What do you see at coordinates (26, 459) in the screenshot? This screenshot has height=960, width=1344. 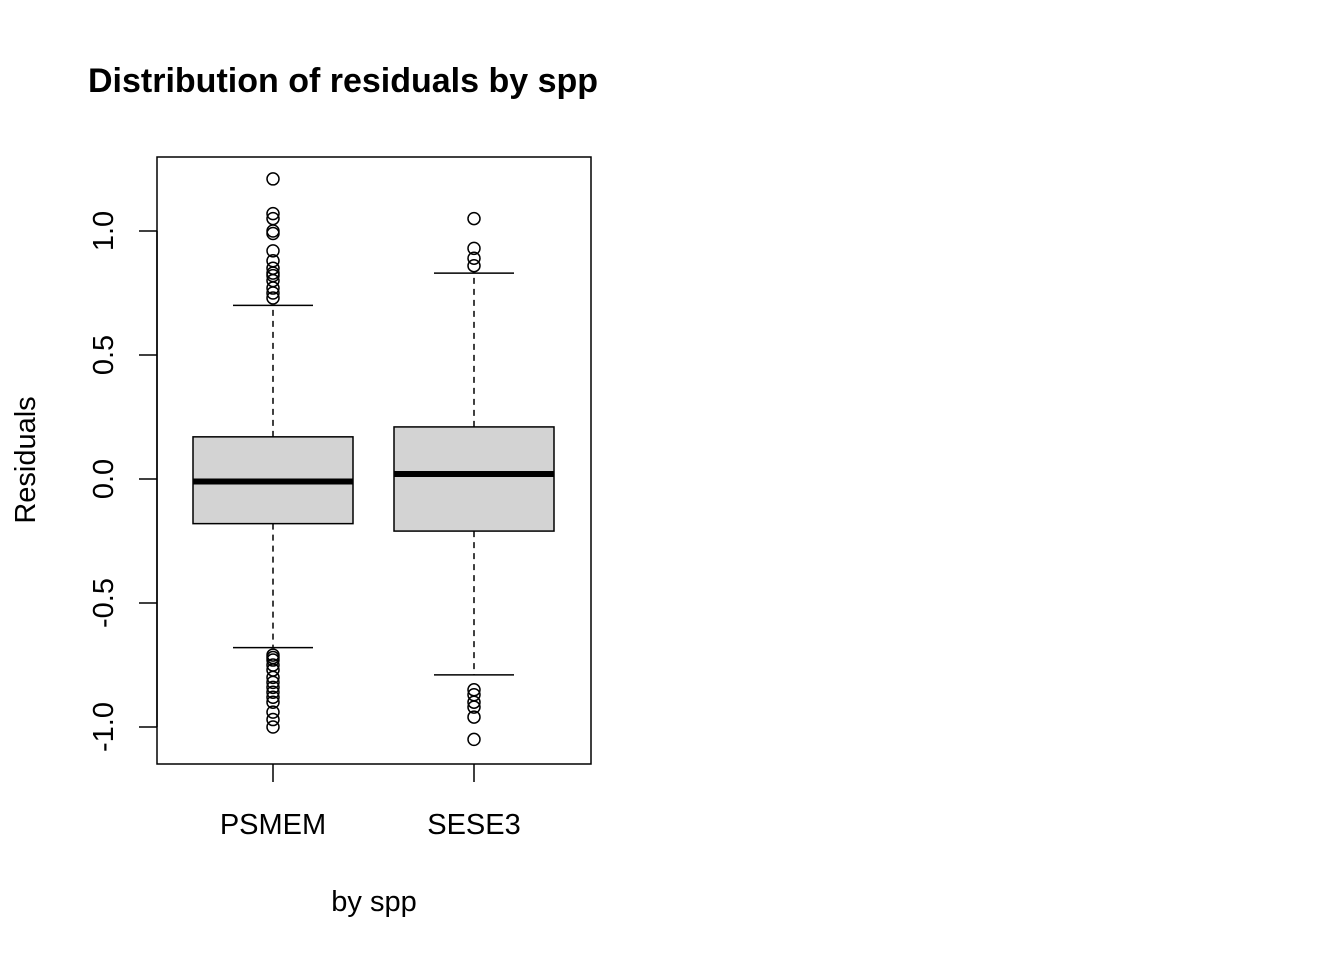 I see `y-axis-label: Residuals` at bounding box center [26, 459].